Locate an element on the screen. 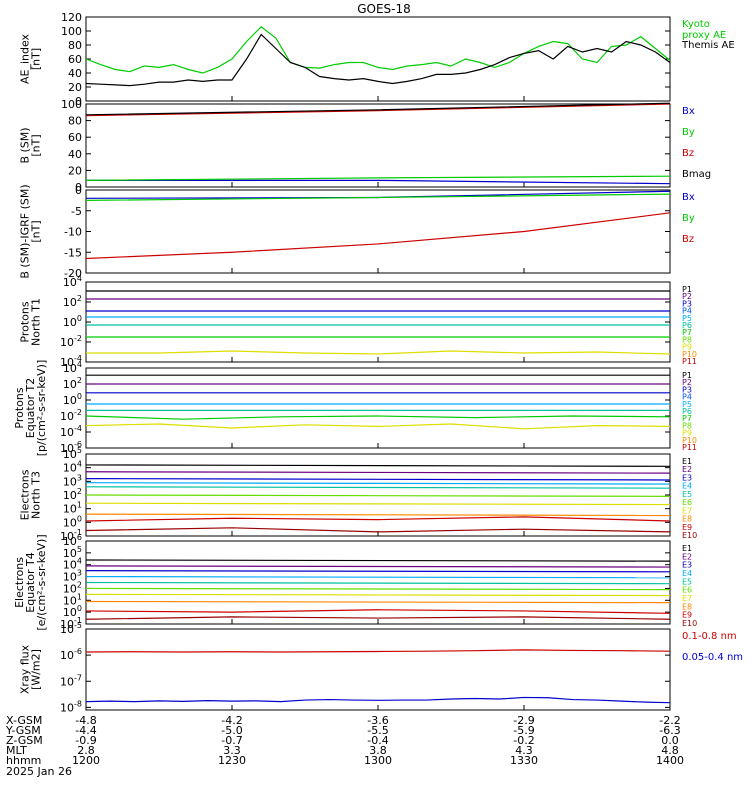 Image resolution: width=750 pixels, height=800 pixels. x-row-value: -4.2 is located at coordinates (231, 720).